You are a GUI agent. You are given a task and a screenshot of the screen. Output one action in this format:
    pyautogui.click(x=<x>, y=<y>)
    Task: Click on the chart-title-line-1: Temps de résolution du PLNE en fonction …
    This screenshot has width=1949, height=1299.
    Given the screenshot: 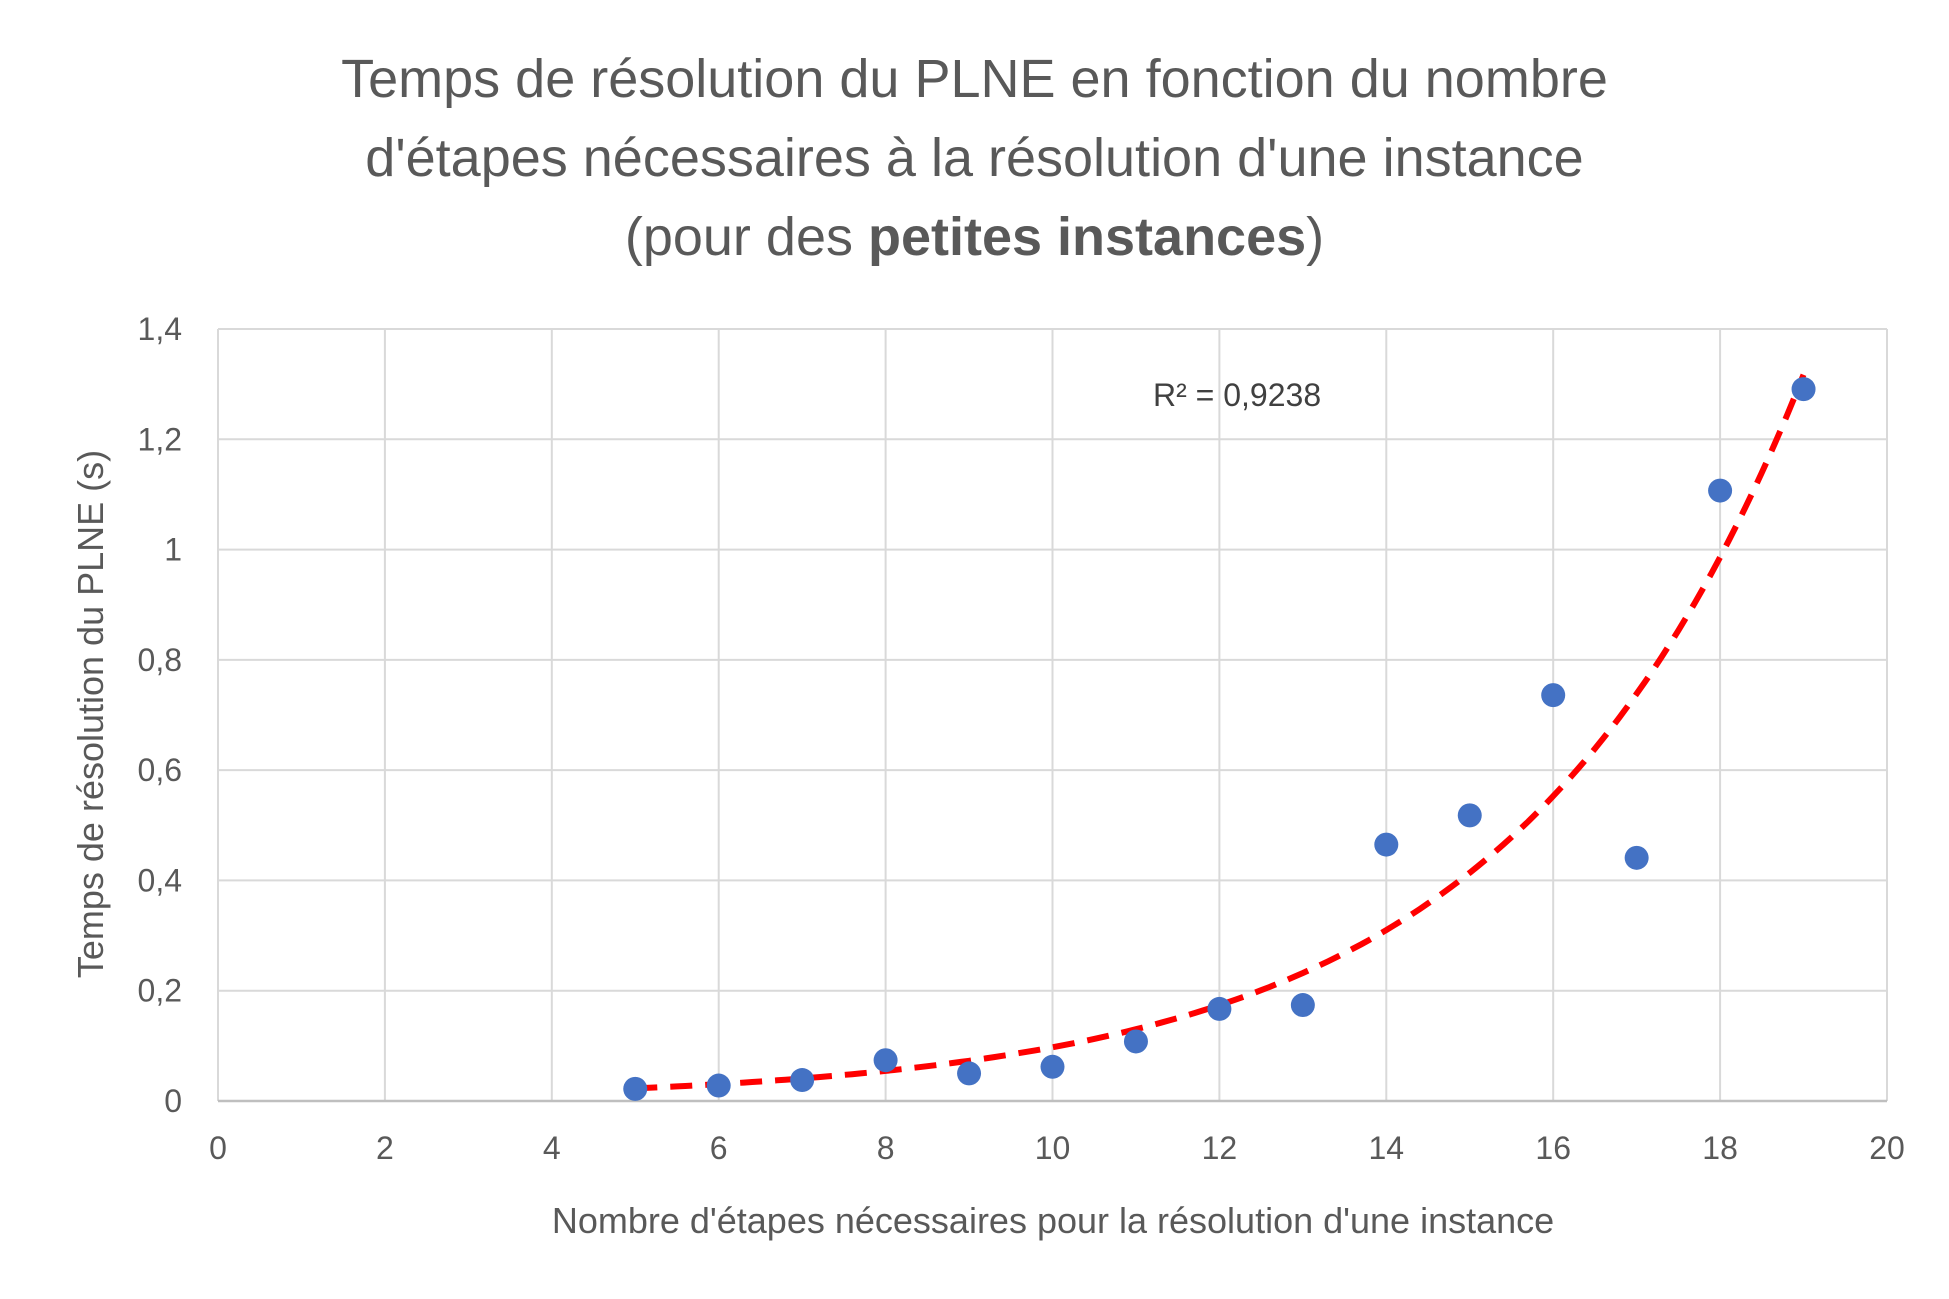 What is the action you would take?
    pyautogui.click(x=974, y=79)
    